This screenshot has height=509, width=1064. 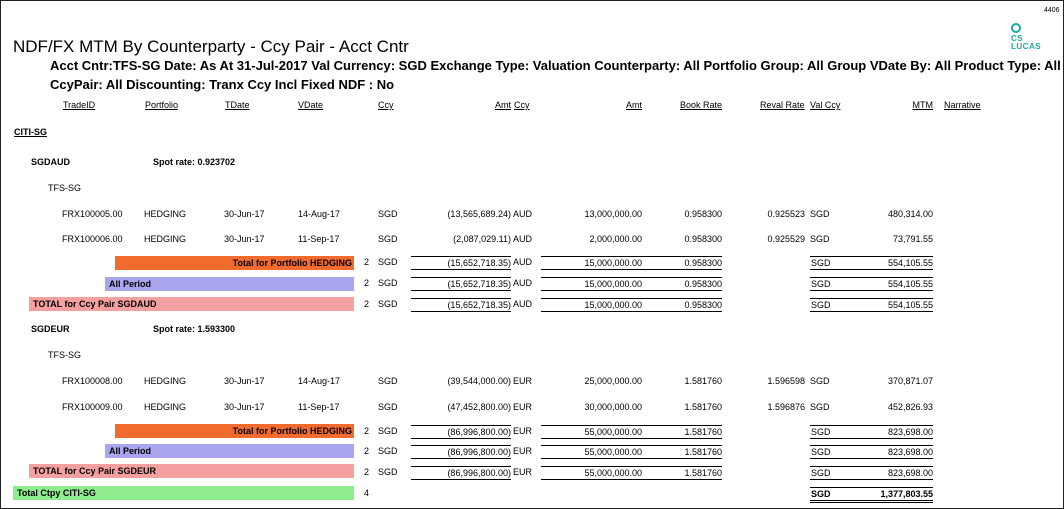 I want to click on header-amt: Amt, so click(x=502, y=105).